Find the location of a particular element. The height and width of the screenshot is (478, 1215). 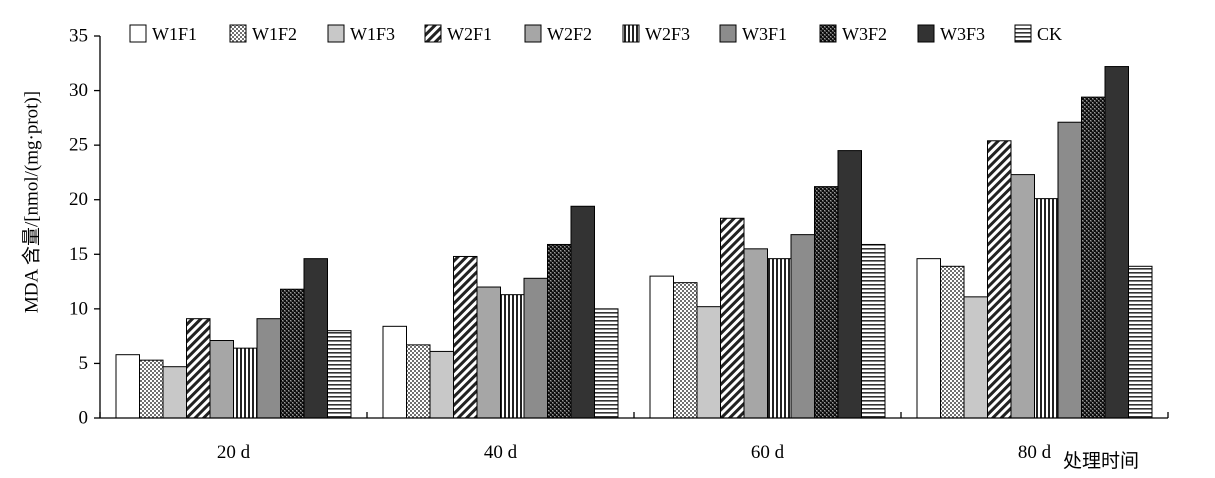

legend: W1F1 W1F2 W1F3 W2F1 W2F2 W2F3 W3F1 W3F2 W3F3 CK is located at coordinates (595, 34).